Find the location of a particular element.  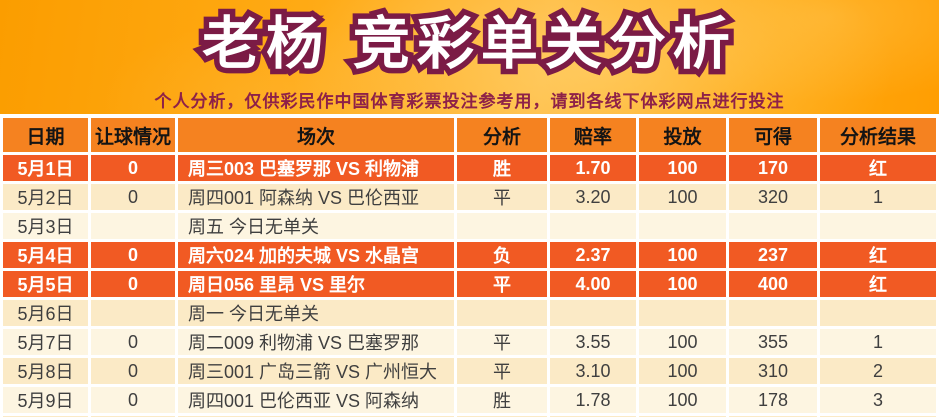

column-header-result: 分析结果 is located at coordinates (878, 135).